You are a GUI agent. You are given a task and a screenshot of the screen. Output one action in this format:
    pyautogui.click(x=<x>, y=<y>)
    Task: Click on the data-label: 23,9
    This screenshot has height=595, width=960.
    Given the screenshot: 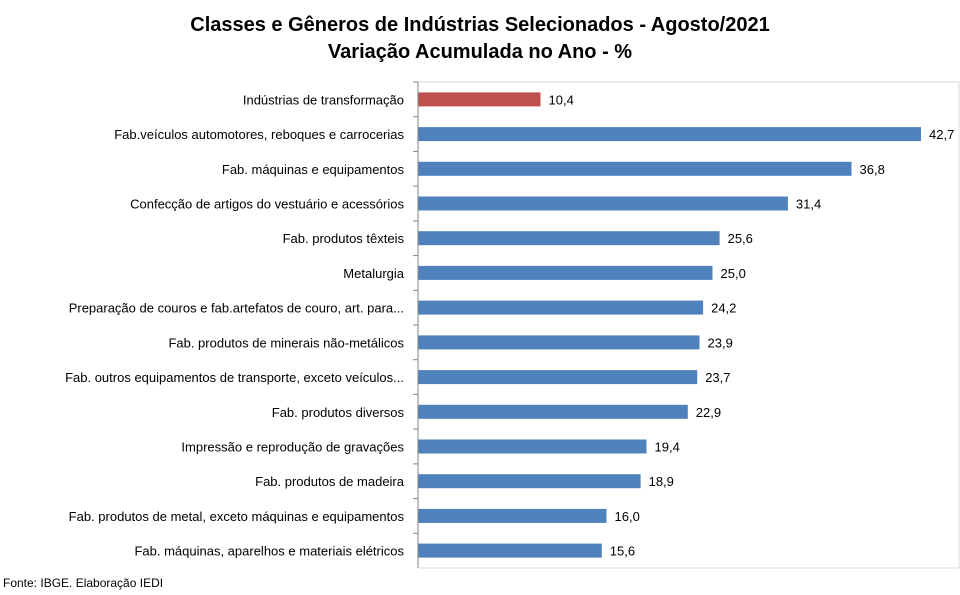 What is the action you would take?
    pyautogui.click(x=720, y=342)
    